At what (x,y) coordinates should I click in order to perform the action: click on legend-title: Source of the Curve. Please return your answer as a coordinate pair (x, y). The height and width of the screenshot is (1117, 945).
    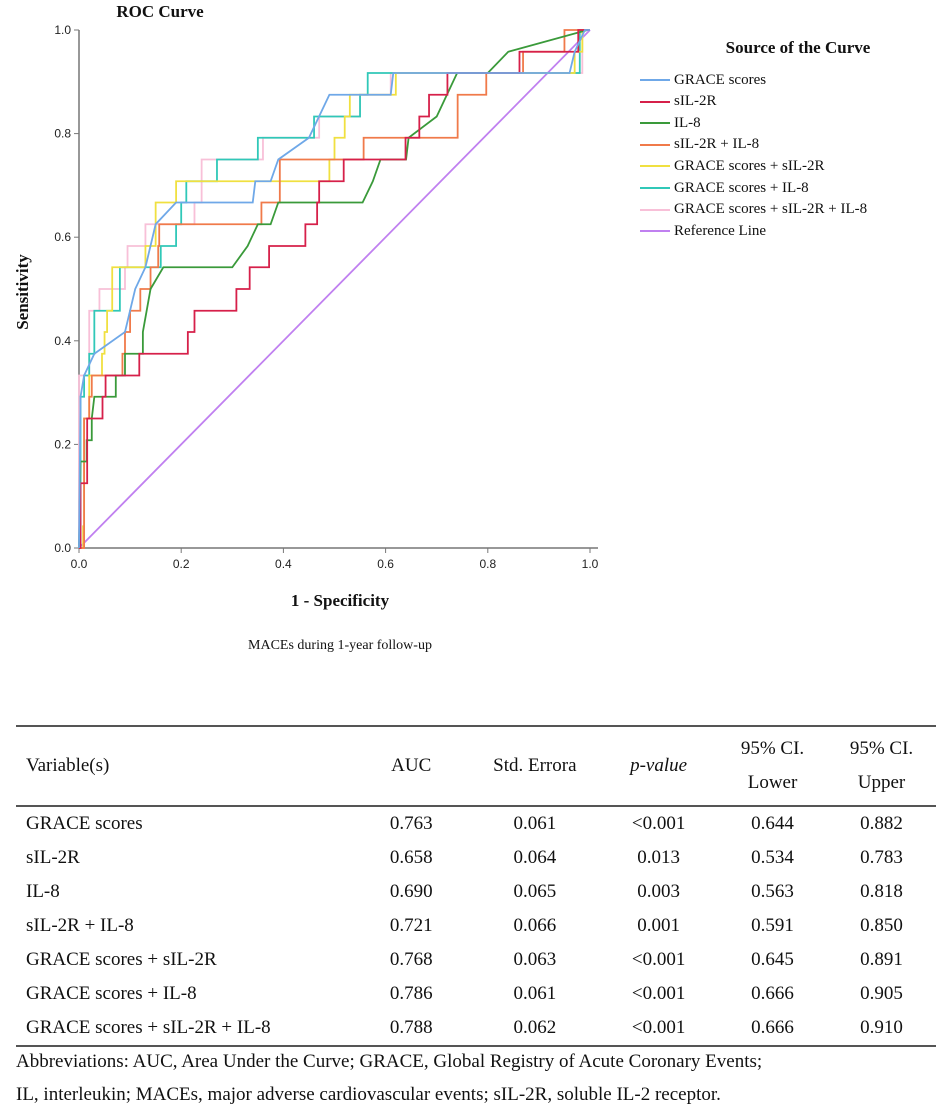
    Looking at the image, I should click on (798, 47).